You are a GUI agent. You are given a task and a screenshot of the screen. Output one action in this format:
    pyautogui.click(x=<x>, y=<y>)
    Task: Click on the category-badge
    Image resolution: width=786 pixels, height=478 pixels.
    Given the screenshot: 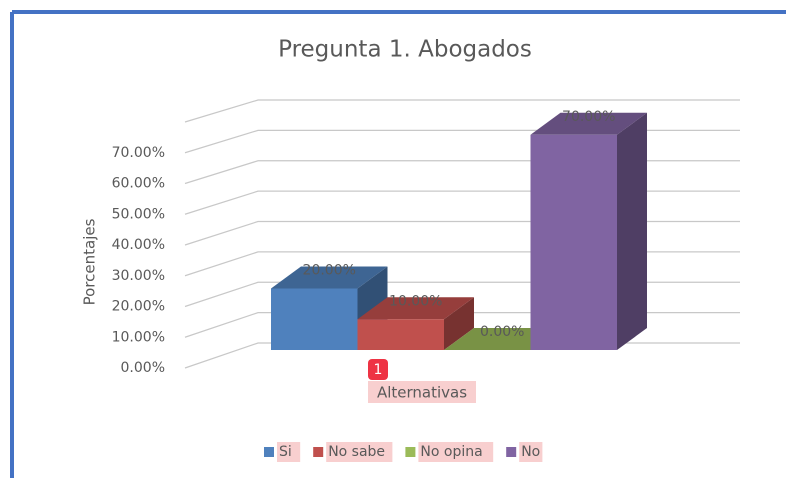 What is the action you would take?
    pyautogui.click(x=378, y=369)
    